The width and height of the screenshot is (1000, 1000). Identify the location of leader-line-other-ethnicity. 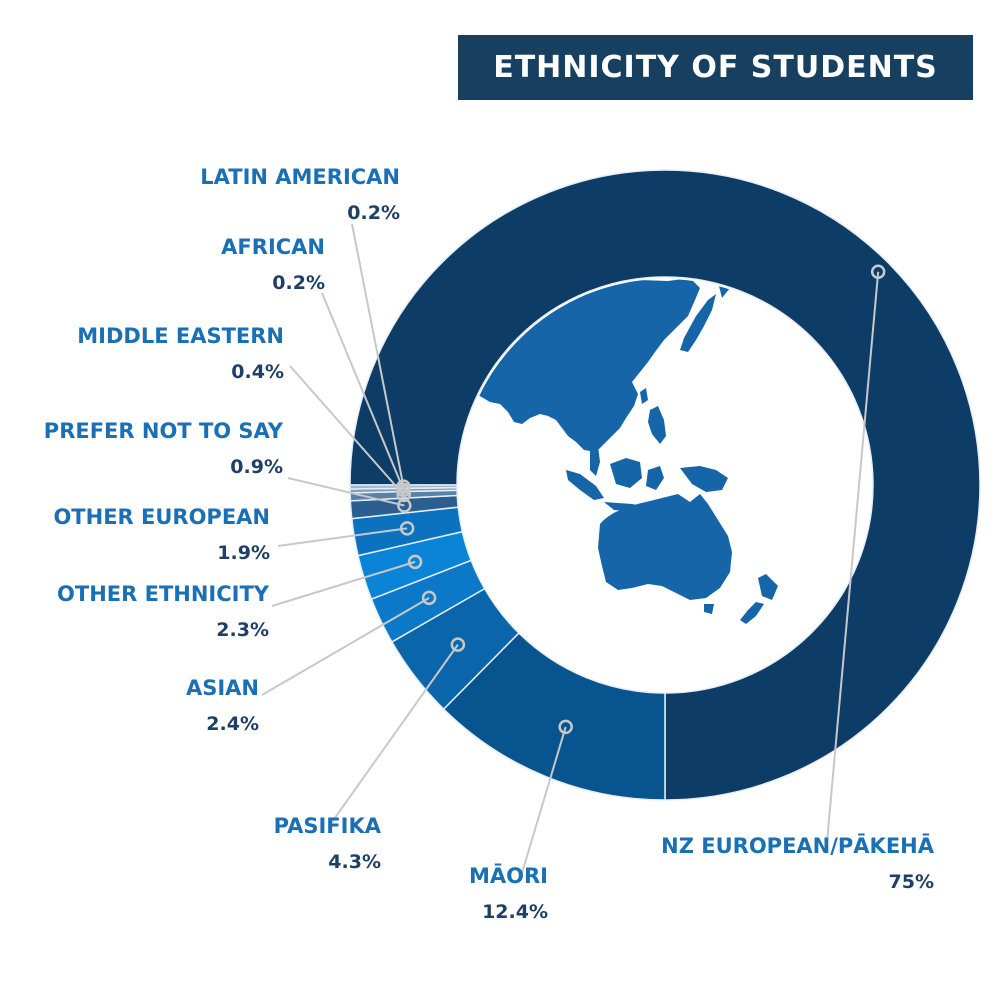
(343, 583).